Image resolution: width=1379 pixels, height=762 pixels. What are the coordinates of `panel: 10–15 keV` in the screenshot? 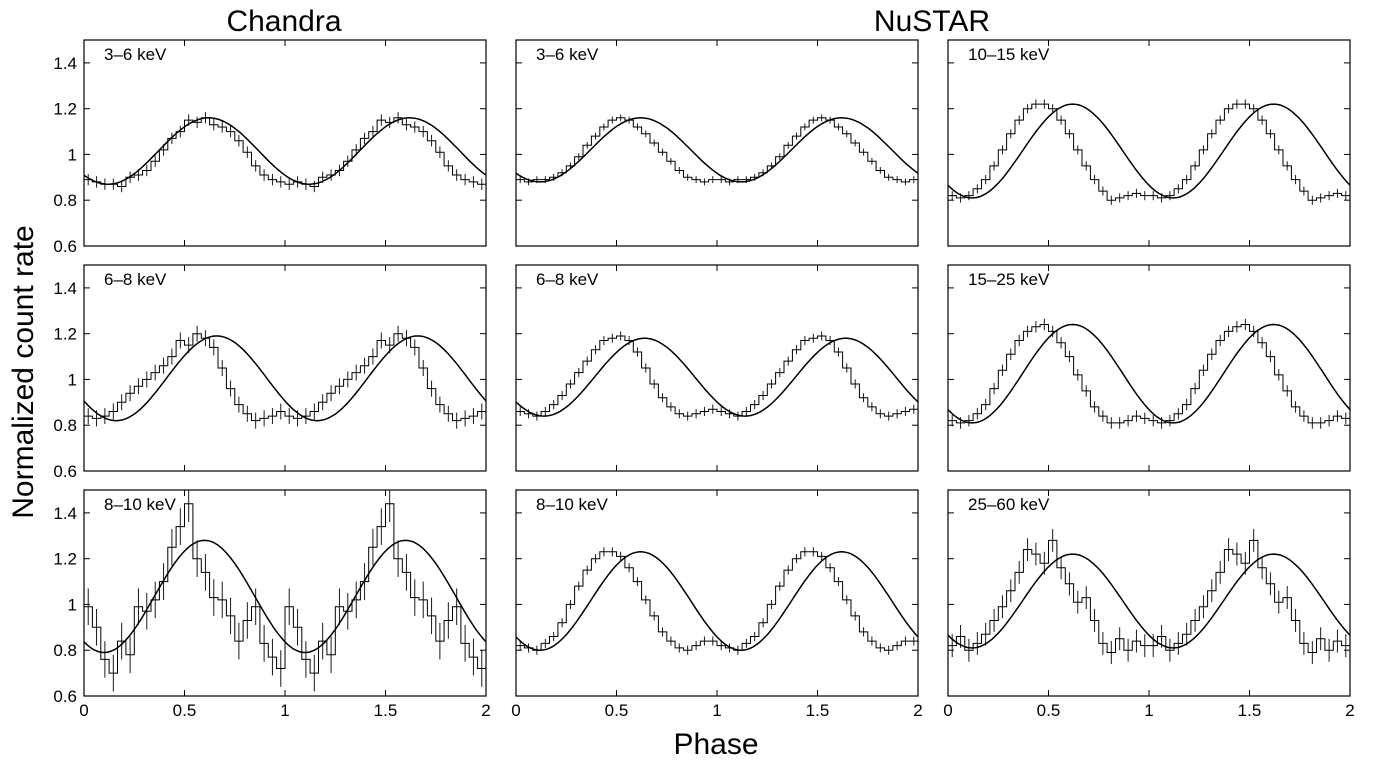 It's located at (1149, 143).